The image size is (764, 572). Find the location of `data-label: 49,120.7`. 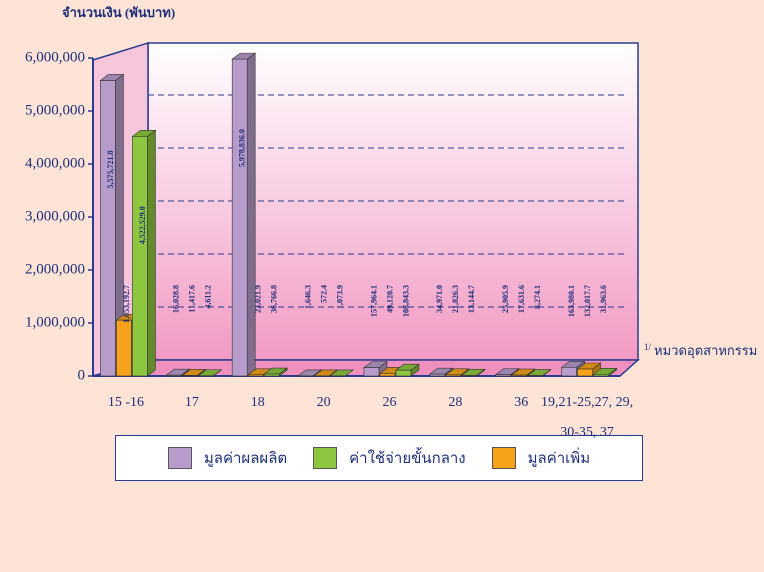

data-label: 49,120.7 is located at coordinates (389, 299).